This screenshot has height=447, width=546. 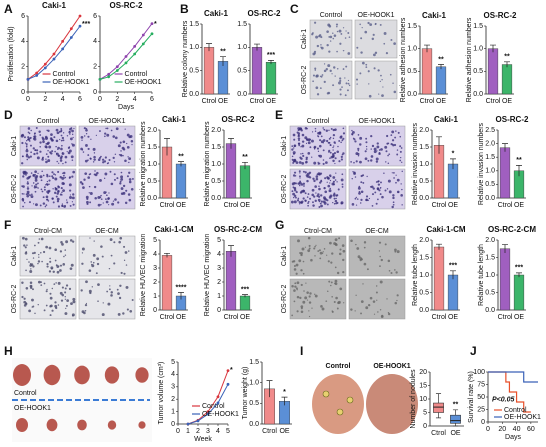 I want to click on legend-label: OE-HOOK1, so click(x=143, y=82).